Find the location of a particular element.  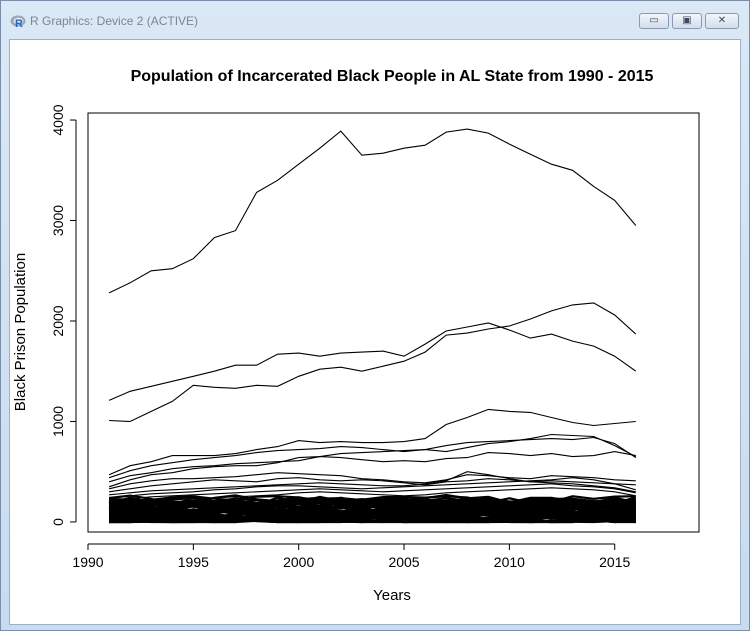

y-tick-label: 1000 is located at coordinates (58, 421).